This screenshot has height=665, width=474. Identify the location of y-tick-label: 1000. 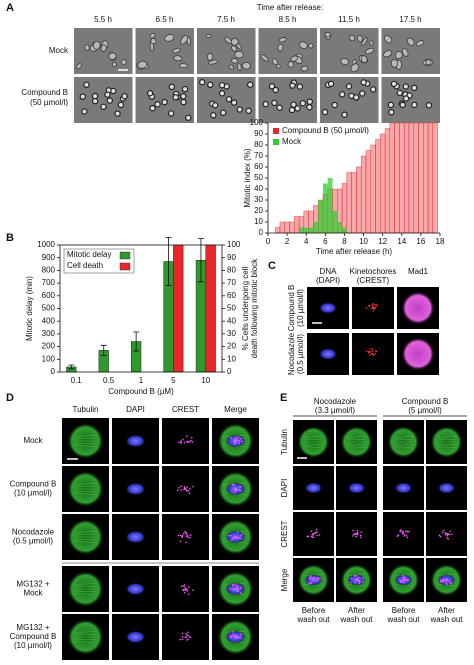
(46, 244).